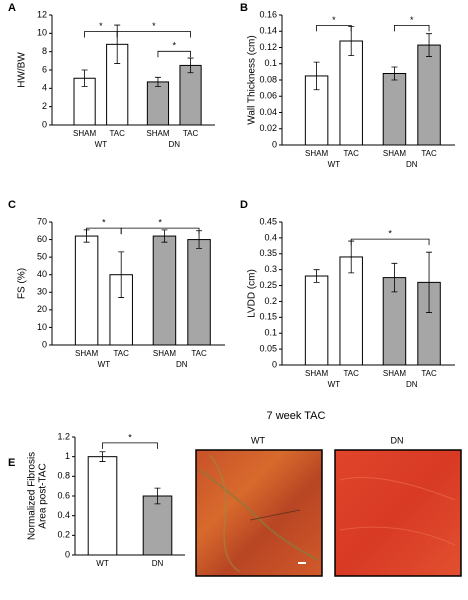 The width and height of the screenshot is (468, 600). Describe the element at coordinates (268, 96) in the screenshot. I see `y-tick-label: 0.06` at that location.